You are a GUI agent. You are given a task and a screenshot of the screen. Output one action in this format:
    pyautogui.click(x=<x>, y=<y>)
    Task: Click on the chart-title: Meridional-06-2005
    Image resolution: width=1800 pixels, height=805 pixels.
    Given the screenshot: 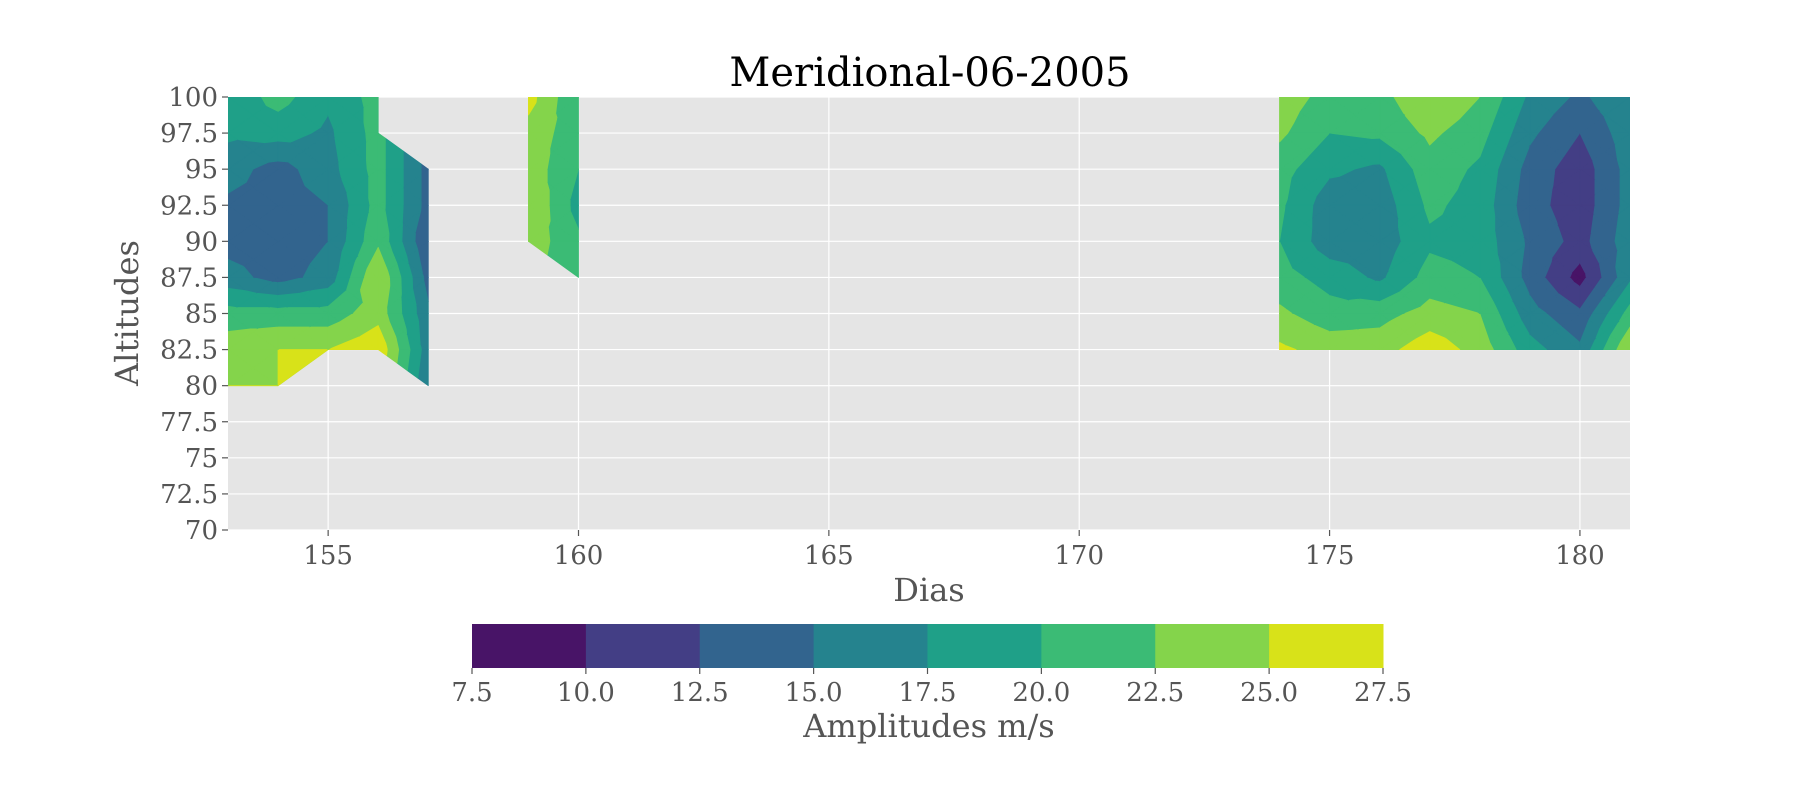 What is the action you would take?
    pyautogui.click(x=929, y=73)
    